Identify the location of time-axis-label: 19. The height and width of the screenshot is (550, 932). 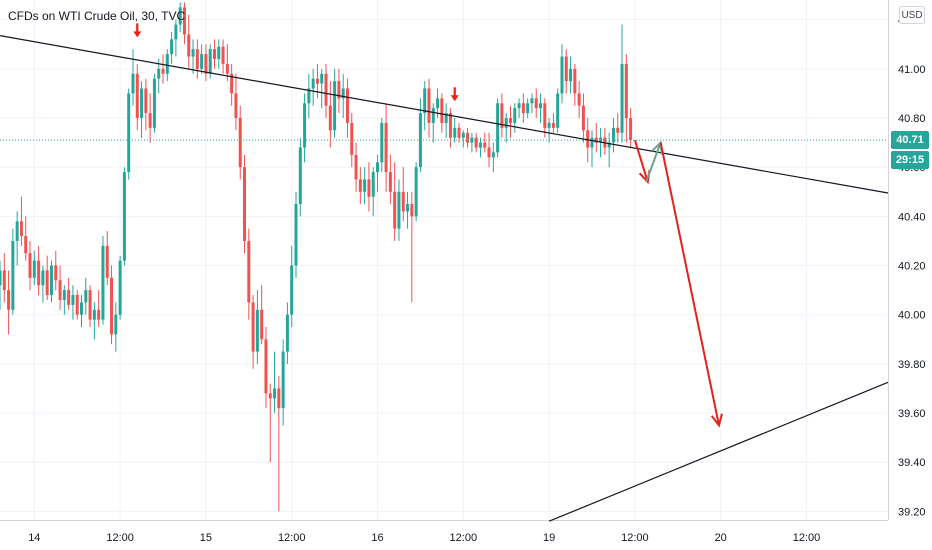
(549, 538).